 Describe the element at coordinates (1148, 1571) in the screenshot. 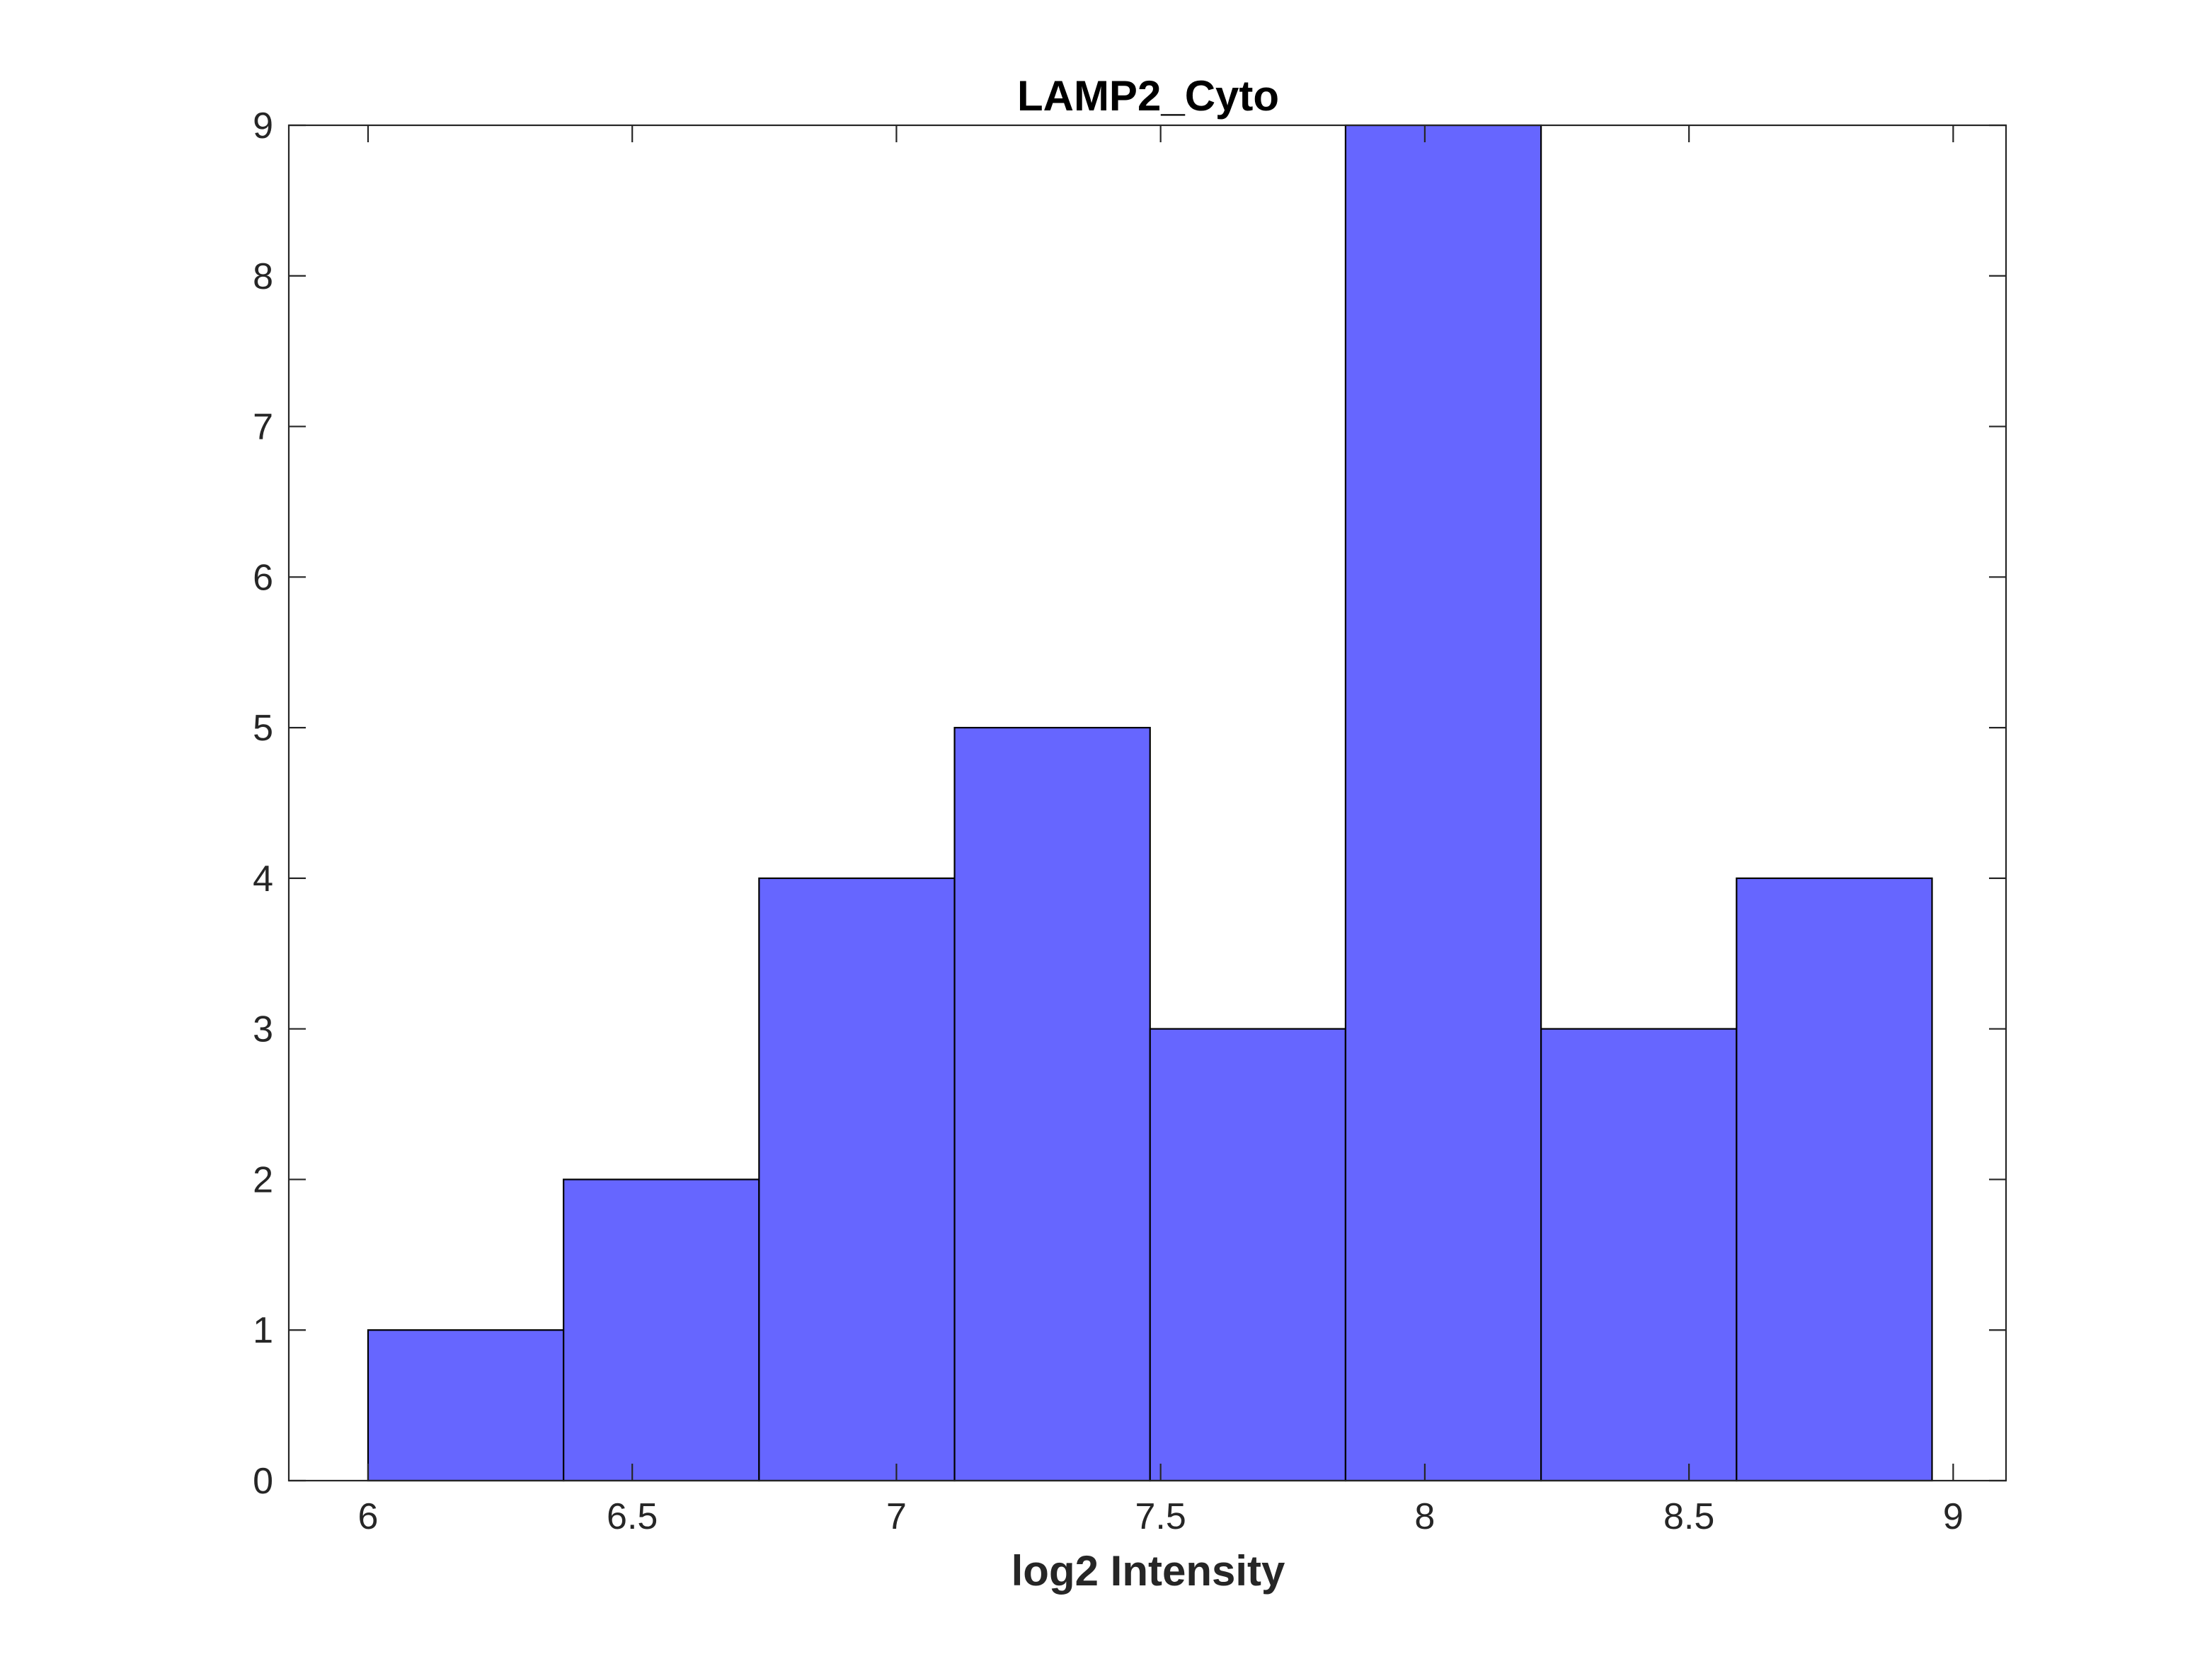

I see `x-axis-label: log2 Intensity` at that location.